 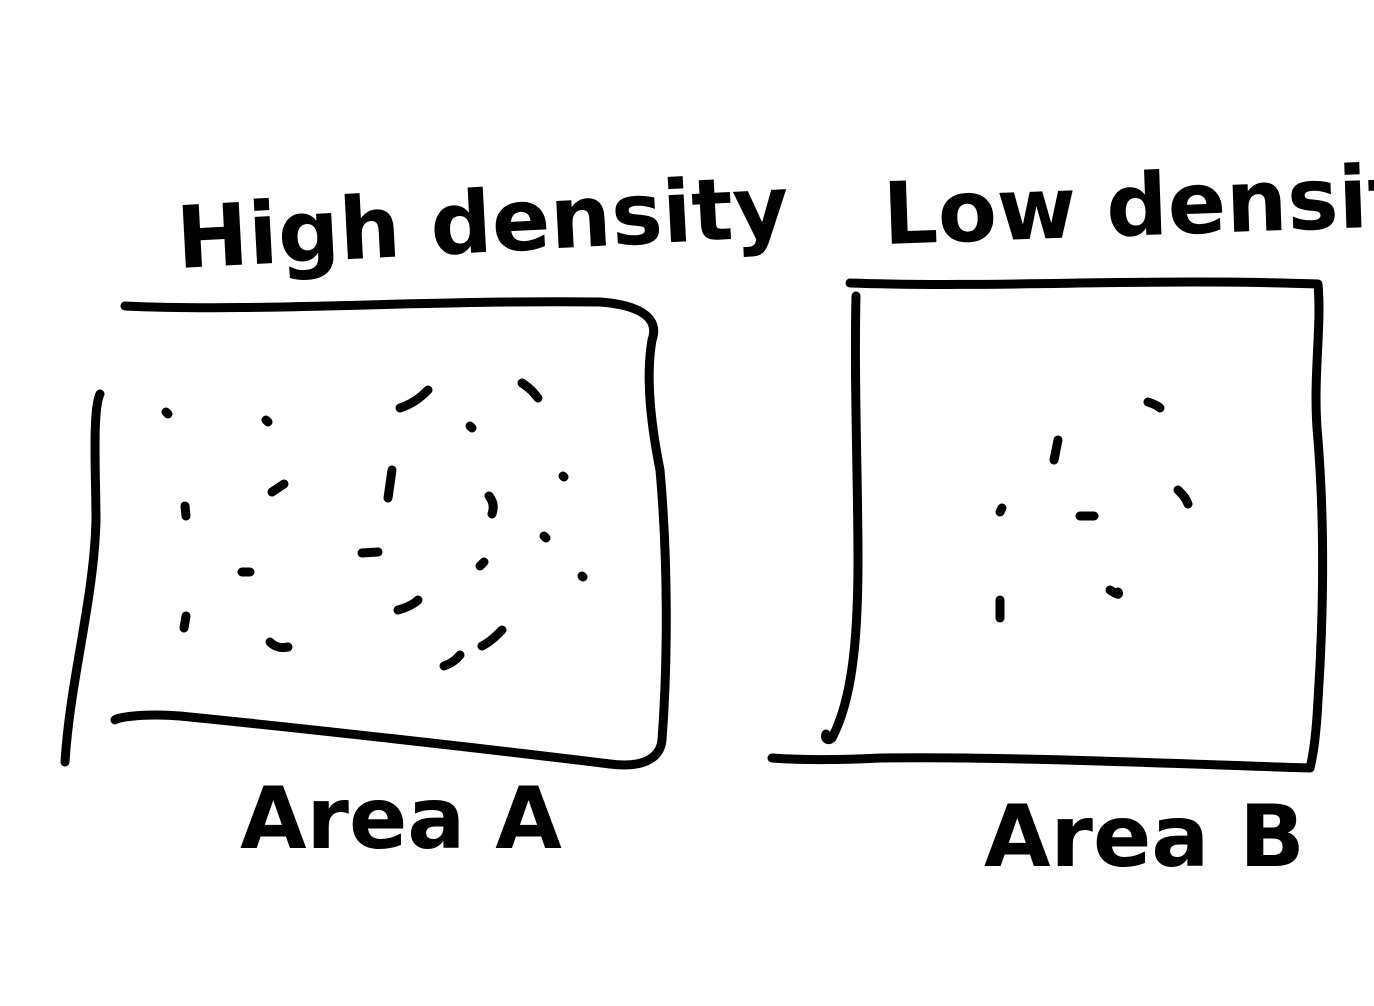 I want to click on area-b-left-edge, so click(x=842, y=518).